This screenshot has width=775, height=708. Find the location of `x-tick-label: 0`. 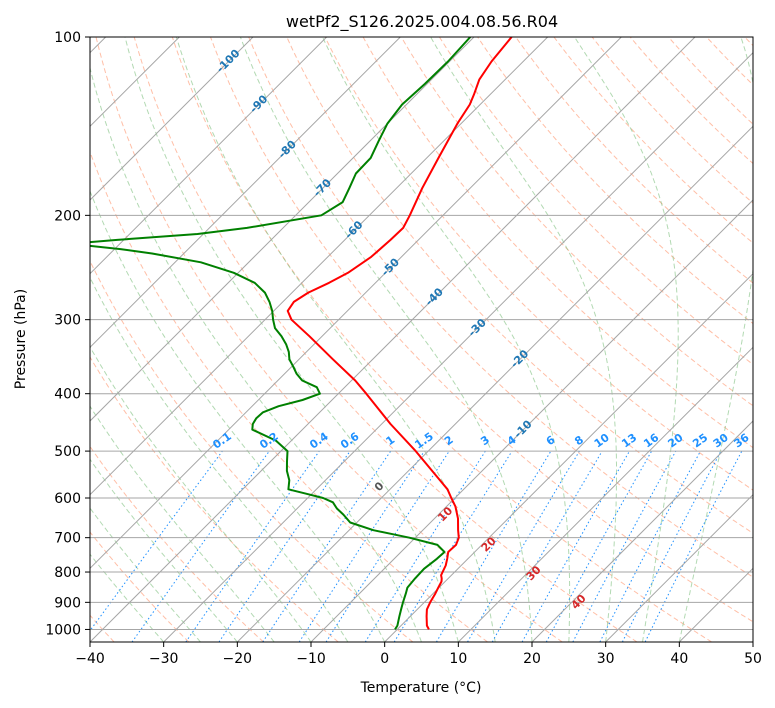

x-tick-label: 0 is located at coordinates (384, 659).